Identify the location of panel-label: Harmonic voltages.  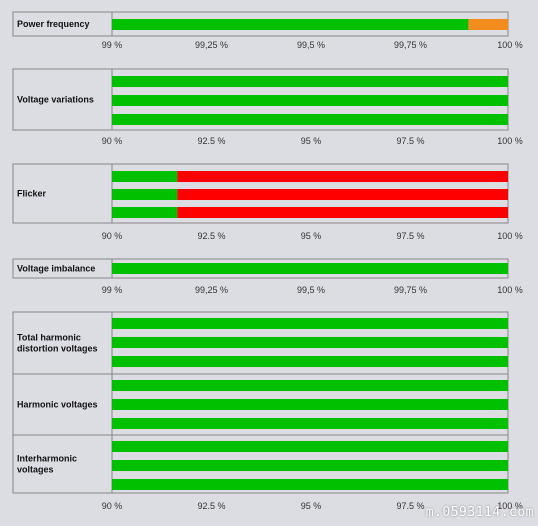
(57, 405).